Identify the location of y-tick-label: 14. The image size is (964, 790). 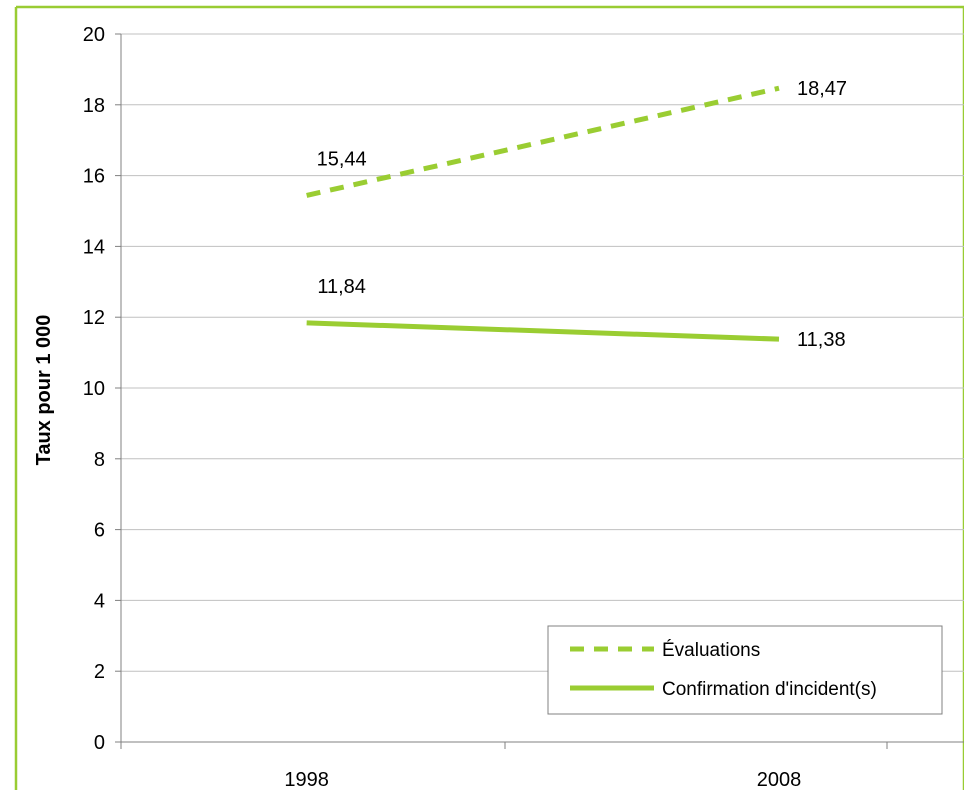
(94, 247).